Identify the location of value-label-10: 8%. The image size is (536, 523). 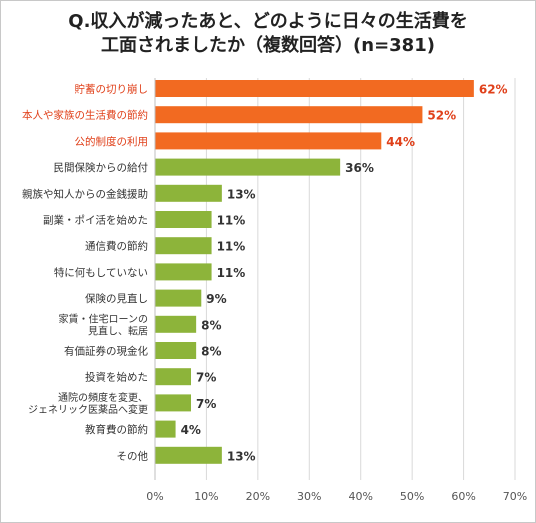
(211, 352).